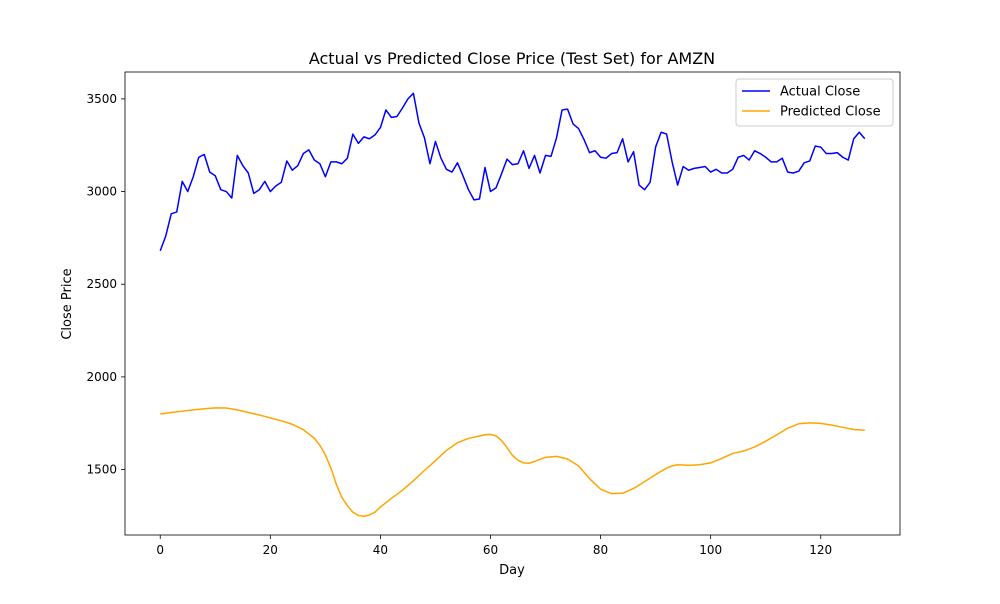 This screenshot has height=604, width=1000. What do you see at coordinates (160, 550) in the screenshot?
I see `x-tick-label: 0` at bounding box center [160, 550].